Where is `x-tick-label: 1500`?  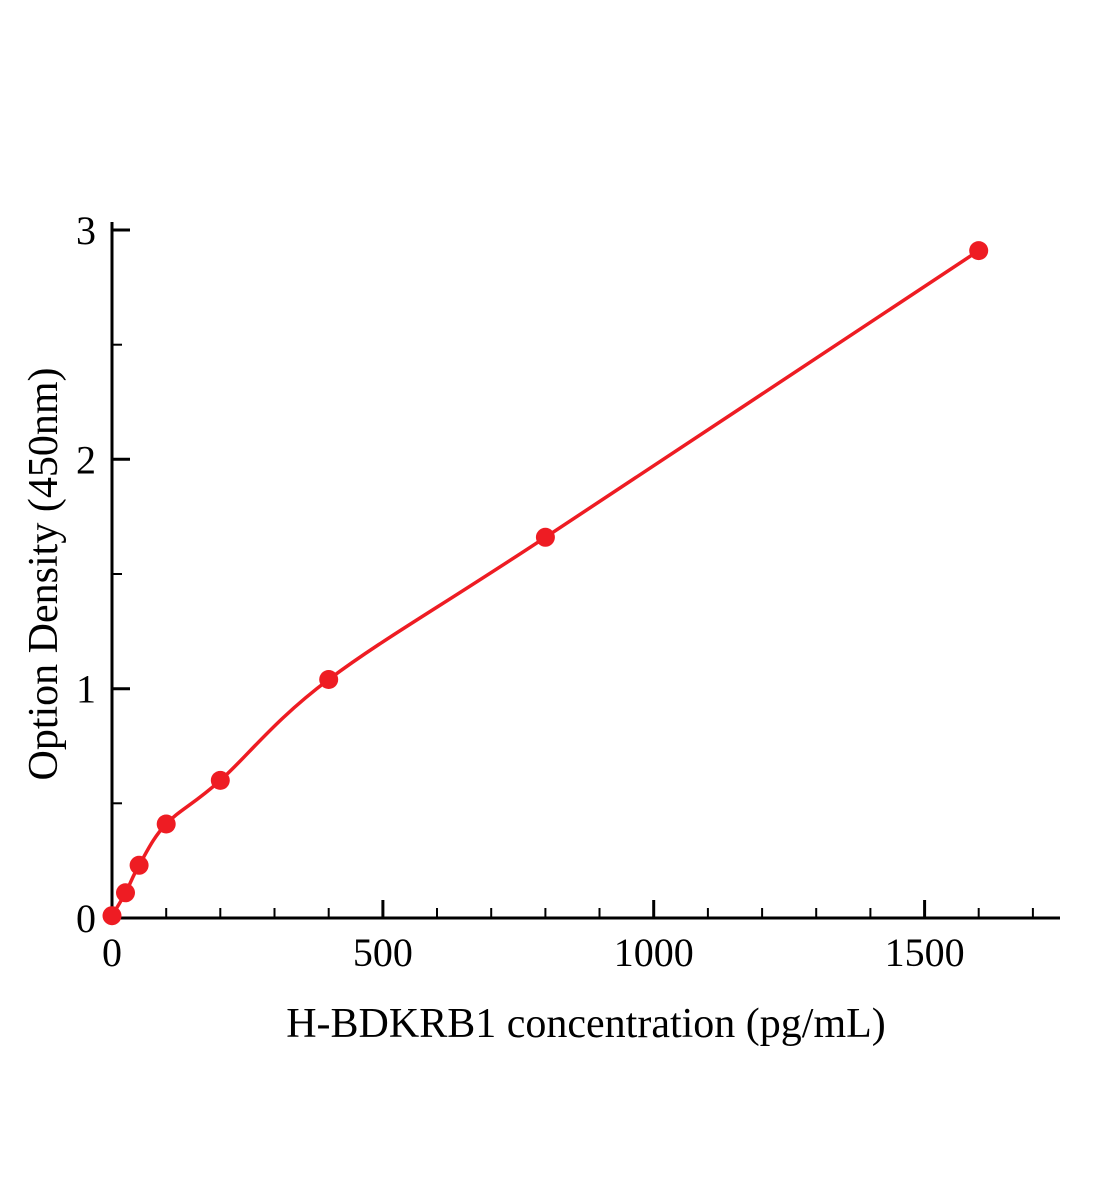 x-tick-label: 1500 is located at coordinates (925, 952).